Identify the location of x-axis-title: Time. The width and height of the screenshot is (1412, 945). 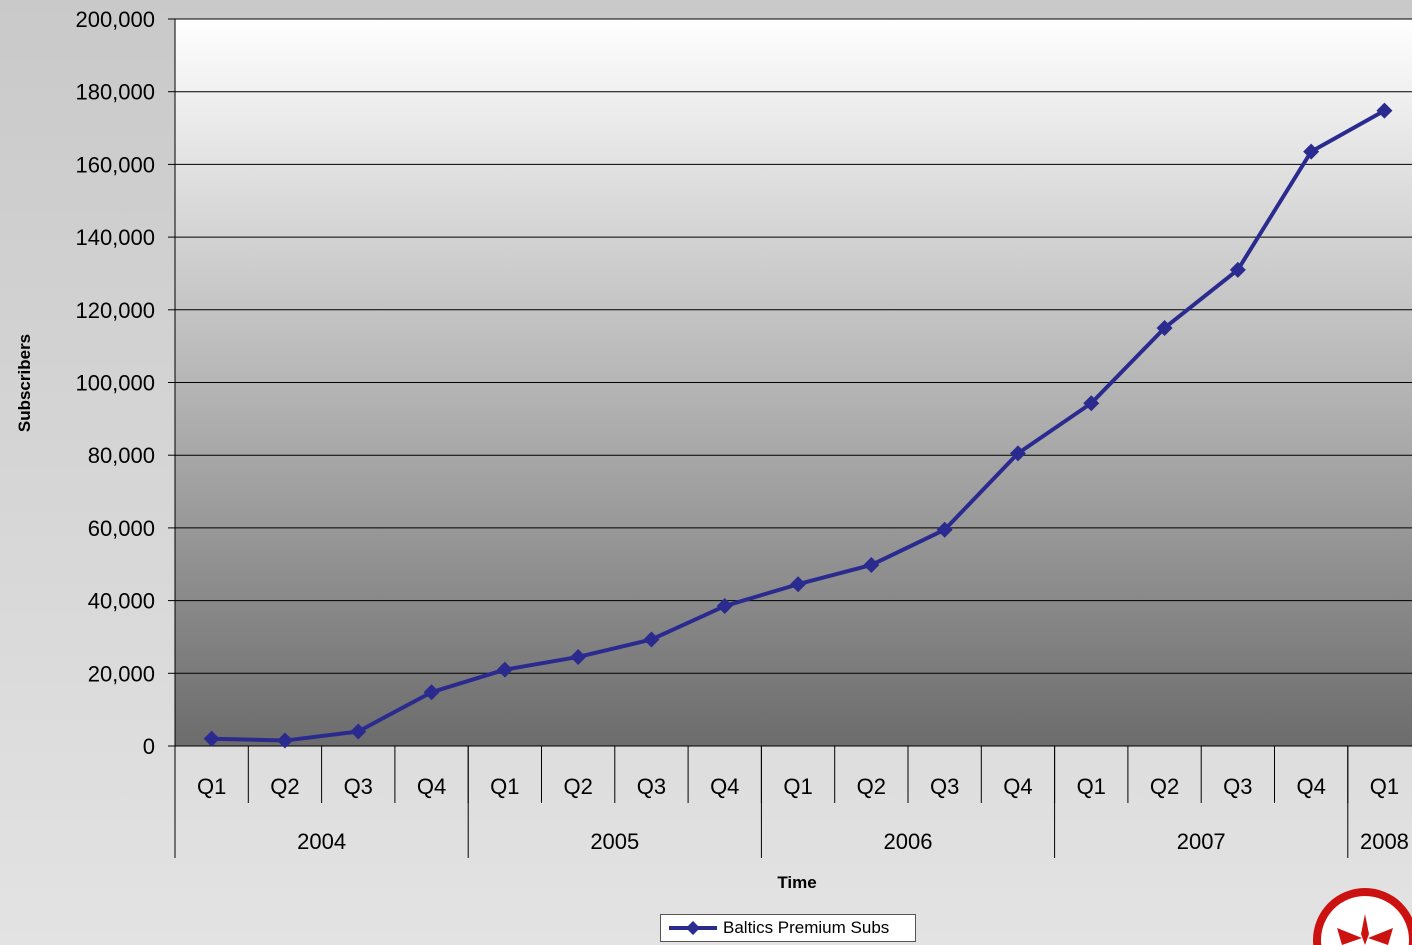
(796, 882).